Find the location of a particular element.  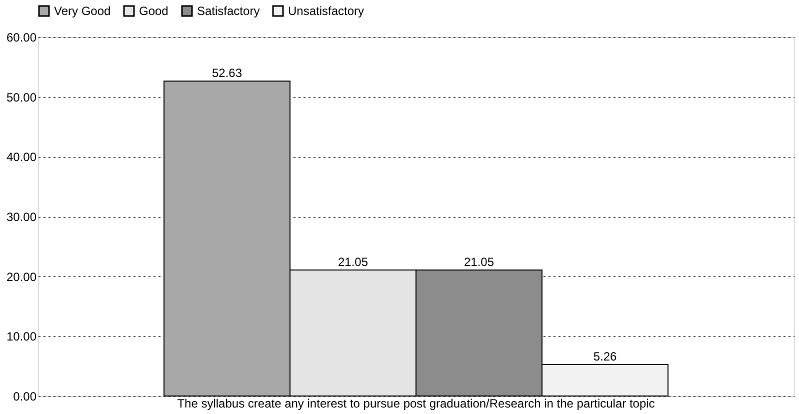

y-tick-label: 60.00 is located at coordinates (21, 37).